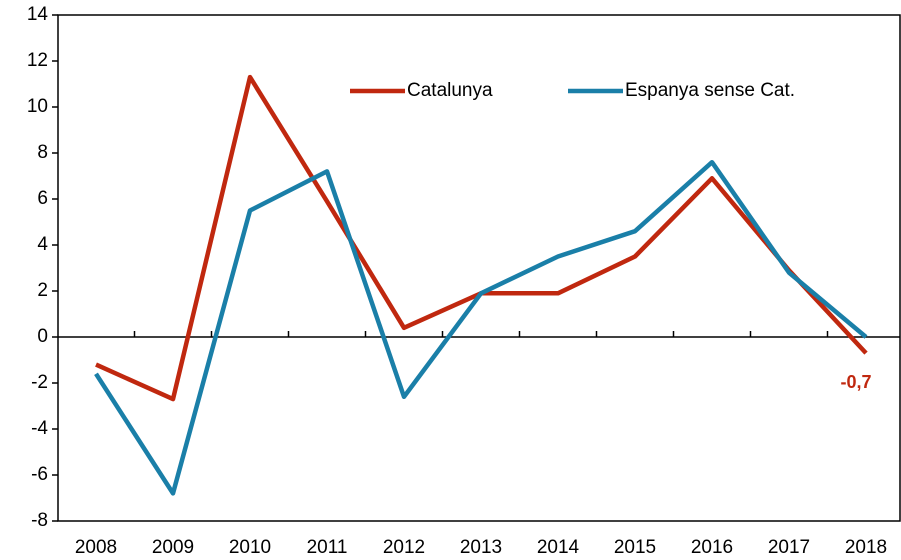 This screenshot has height=560, width=901. What do you see at coordinates (789, 547) in the screenshot?
I see `x-tick-label: 2017` at bounding box center [789, 547].